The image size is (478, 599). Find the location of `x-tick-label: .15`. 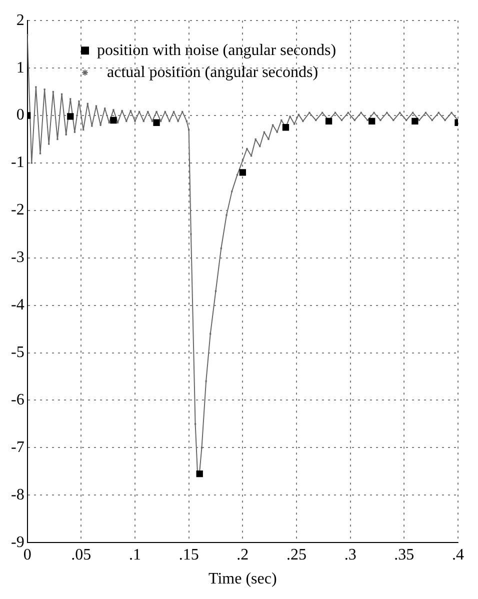

x-tick-label: .15 is located at coordinates (188, 555).